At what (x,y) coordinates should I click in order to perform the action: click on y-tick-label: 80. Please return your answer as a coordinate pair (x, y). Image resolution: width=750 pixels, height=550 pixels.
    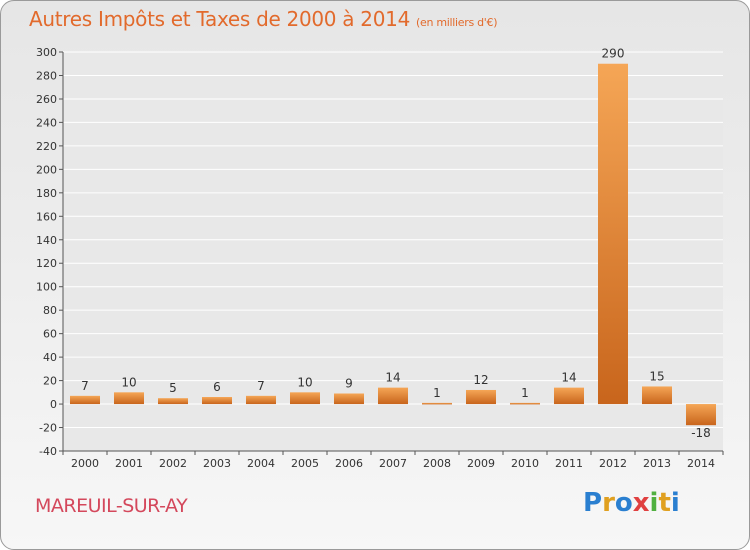
    Looking at the image, I should click on (50, 310).